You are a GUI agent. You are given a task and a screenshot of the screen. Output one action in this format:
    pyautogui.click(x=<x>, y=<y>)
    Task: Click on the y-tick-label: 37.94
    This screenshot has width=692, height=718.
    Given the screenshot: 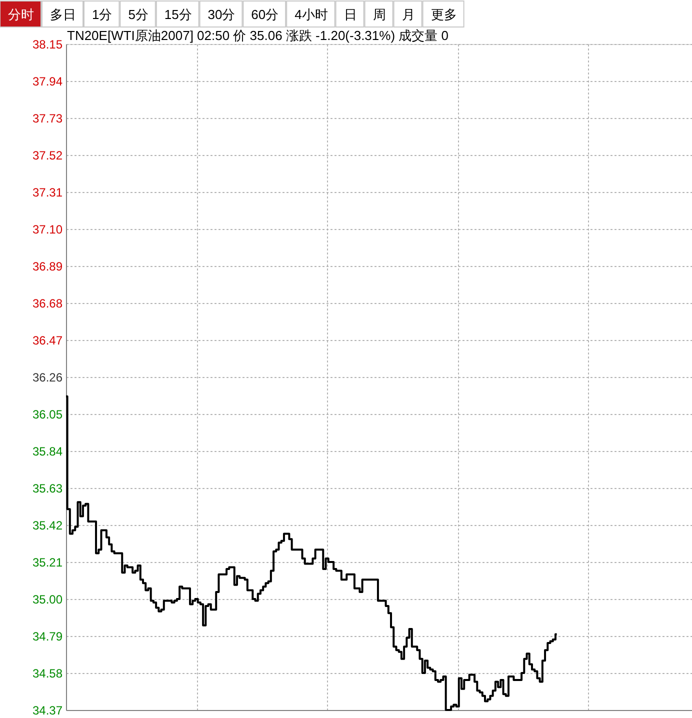 What is the action you would take?
    pyautogui.click(x=47, y=81)
    